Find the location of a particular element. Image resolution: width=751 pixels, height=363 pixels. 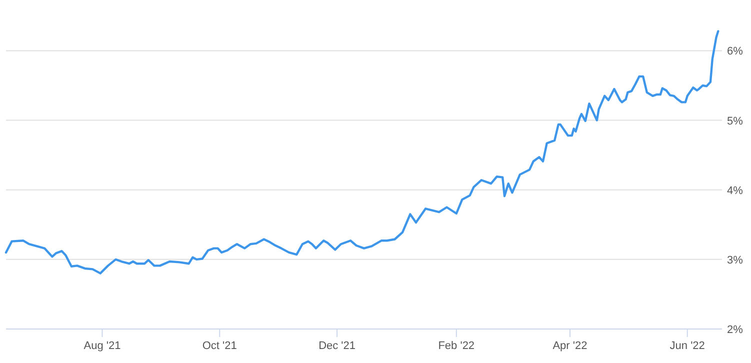

x-tick-label: Aug '21 is located at coordinates (102, 346).